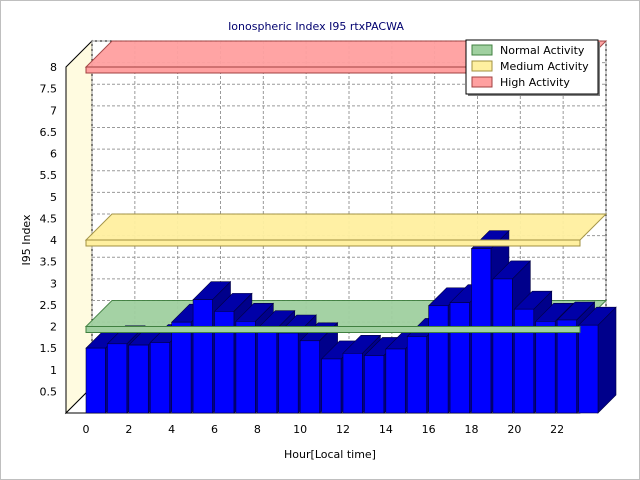 The height and width of the screenshot is (480, 640). I want to click on x-tick-label: 0, so click(86, 429).